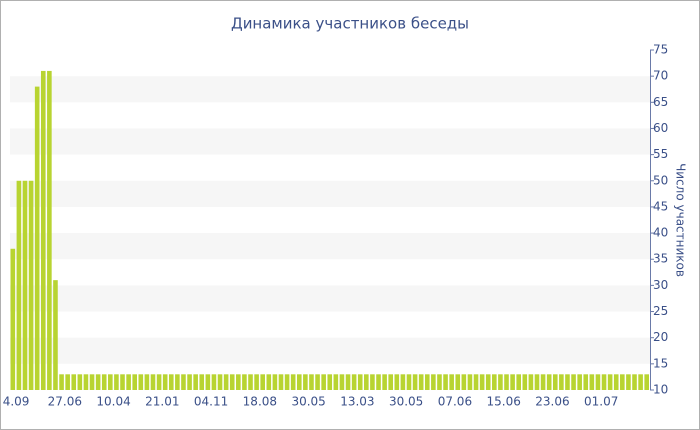  What do you see at coordinates (681, 220) in the screenshot?
I see `y-axis-label: Число участников` at bounding box center [681, 220].